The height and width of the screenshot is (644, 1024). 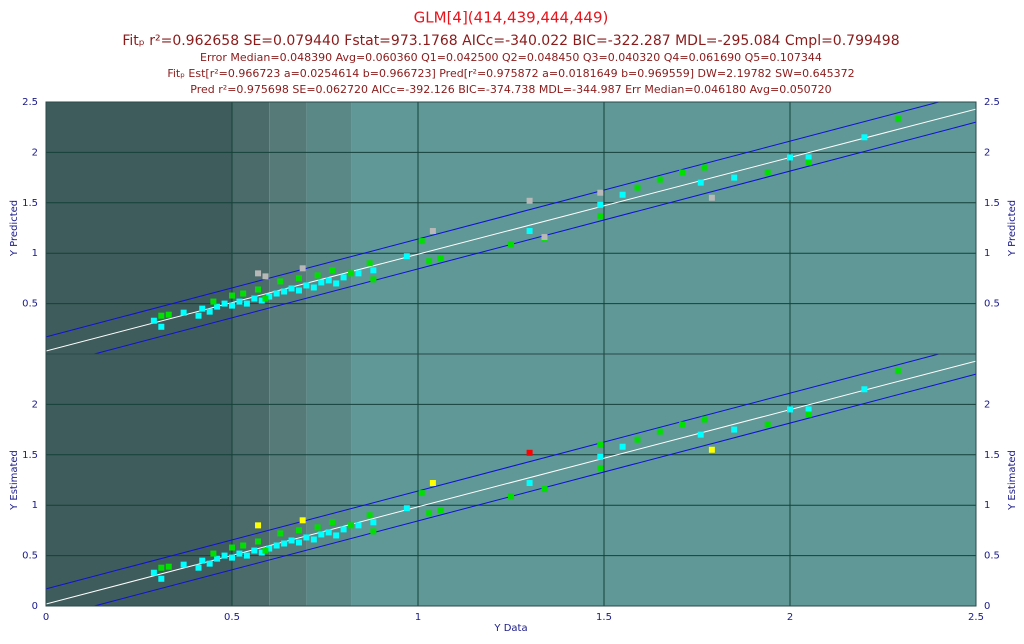 What do you see at coordinates (976, 617) in the screenshot?
I see `x-tick-label: 2.5` at bounding box center [976, 617].